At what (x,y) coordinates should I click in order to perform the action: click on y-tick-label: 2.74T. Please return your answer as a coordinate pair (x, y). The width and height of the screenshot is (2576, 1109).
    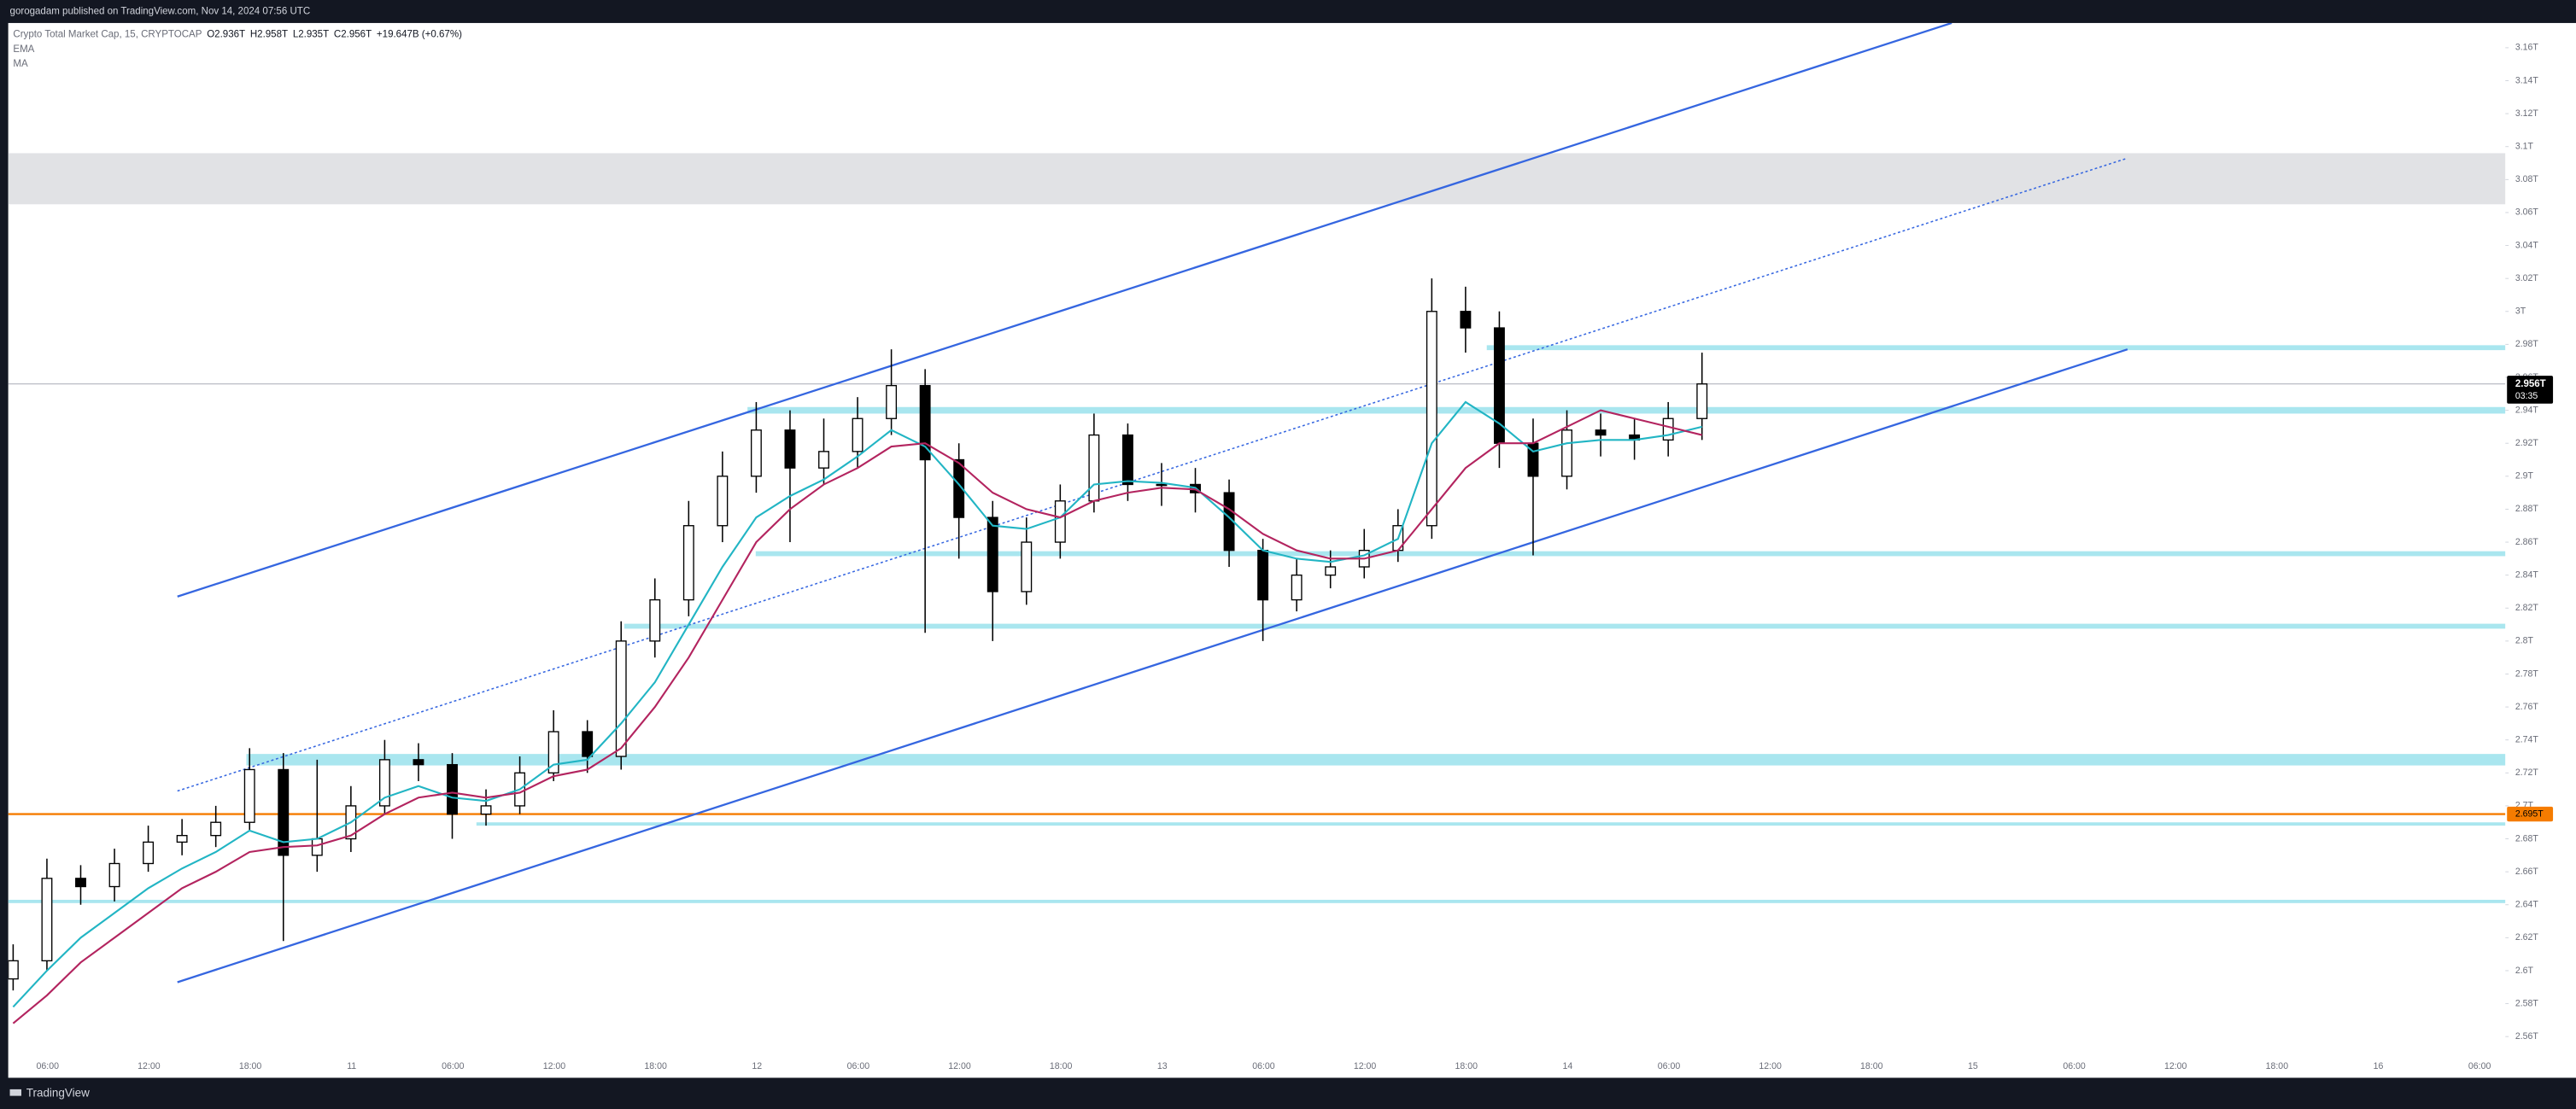
    Looking at the image, I should click on (2527, 739).